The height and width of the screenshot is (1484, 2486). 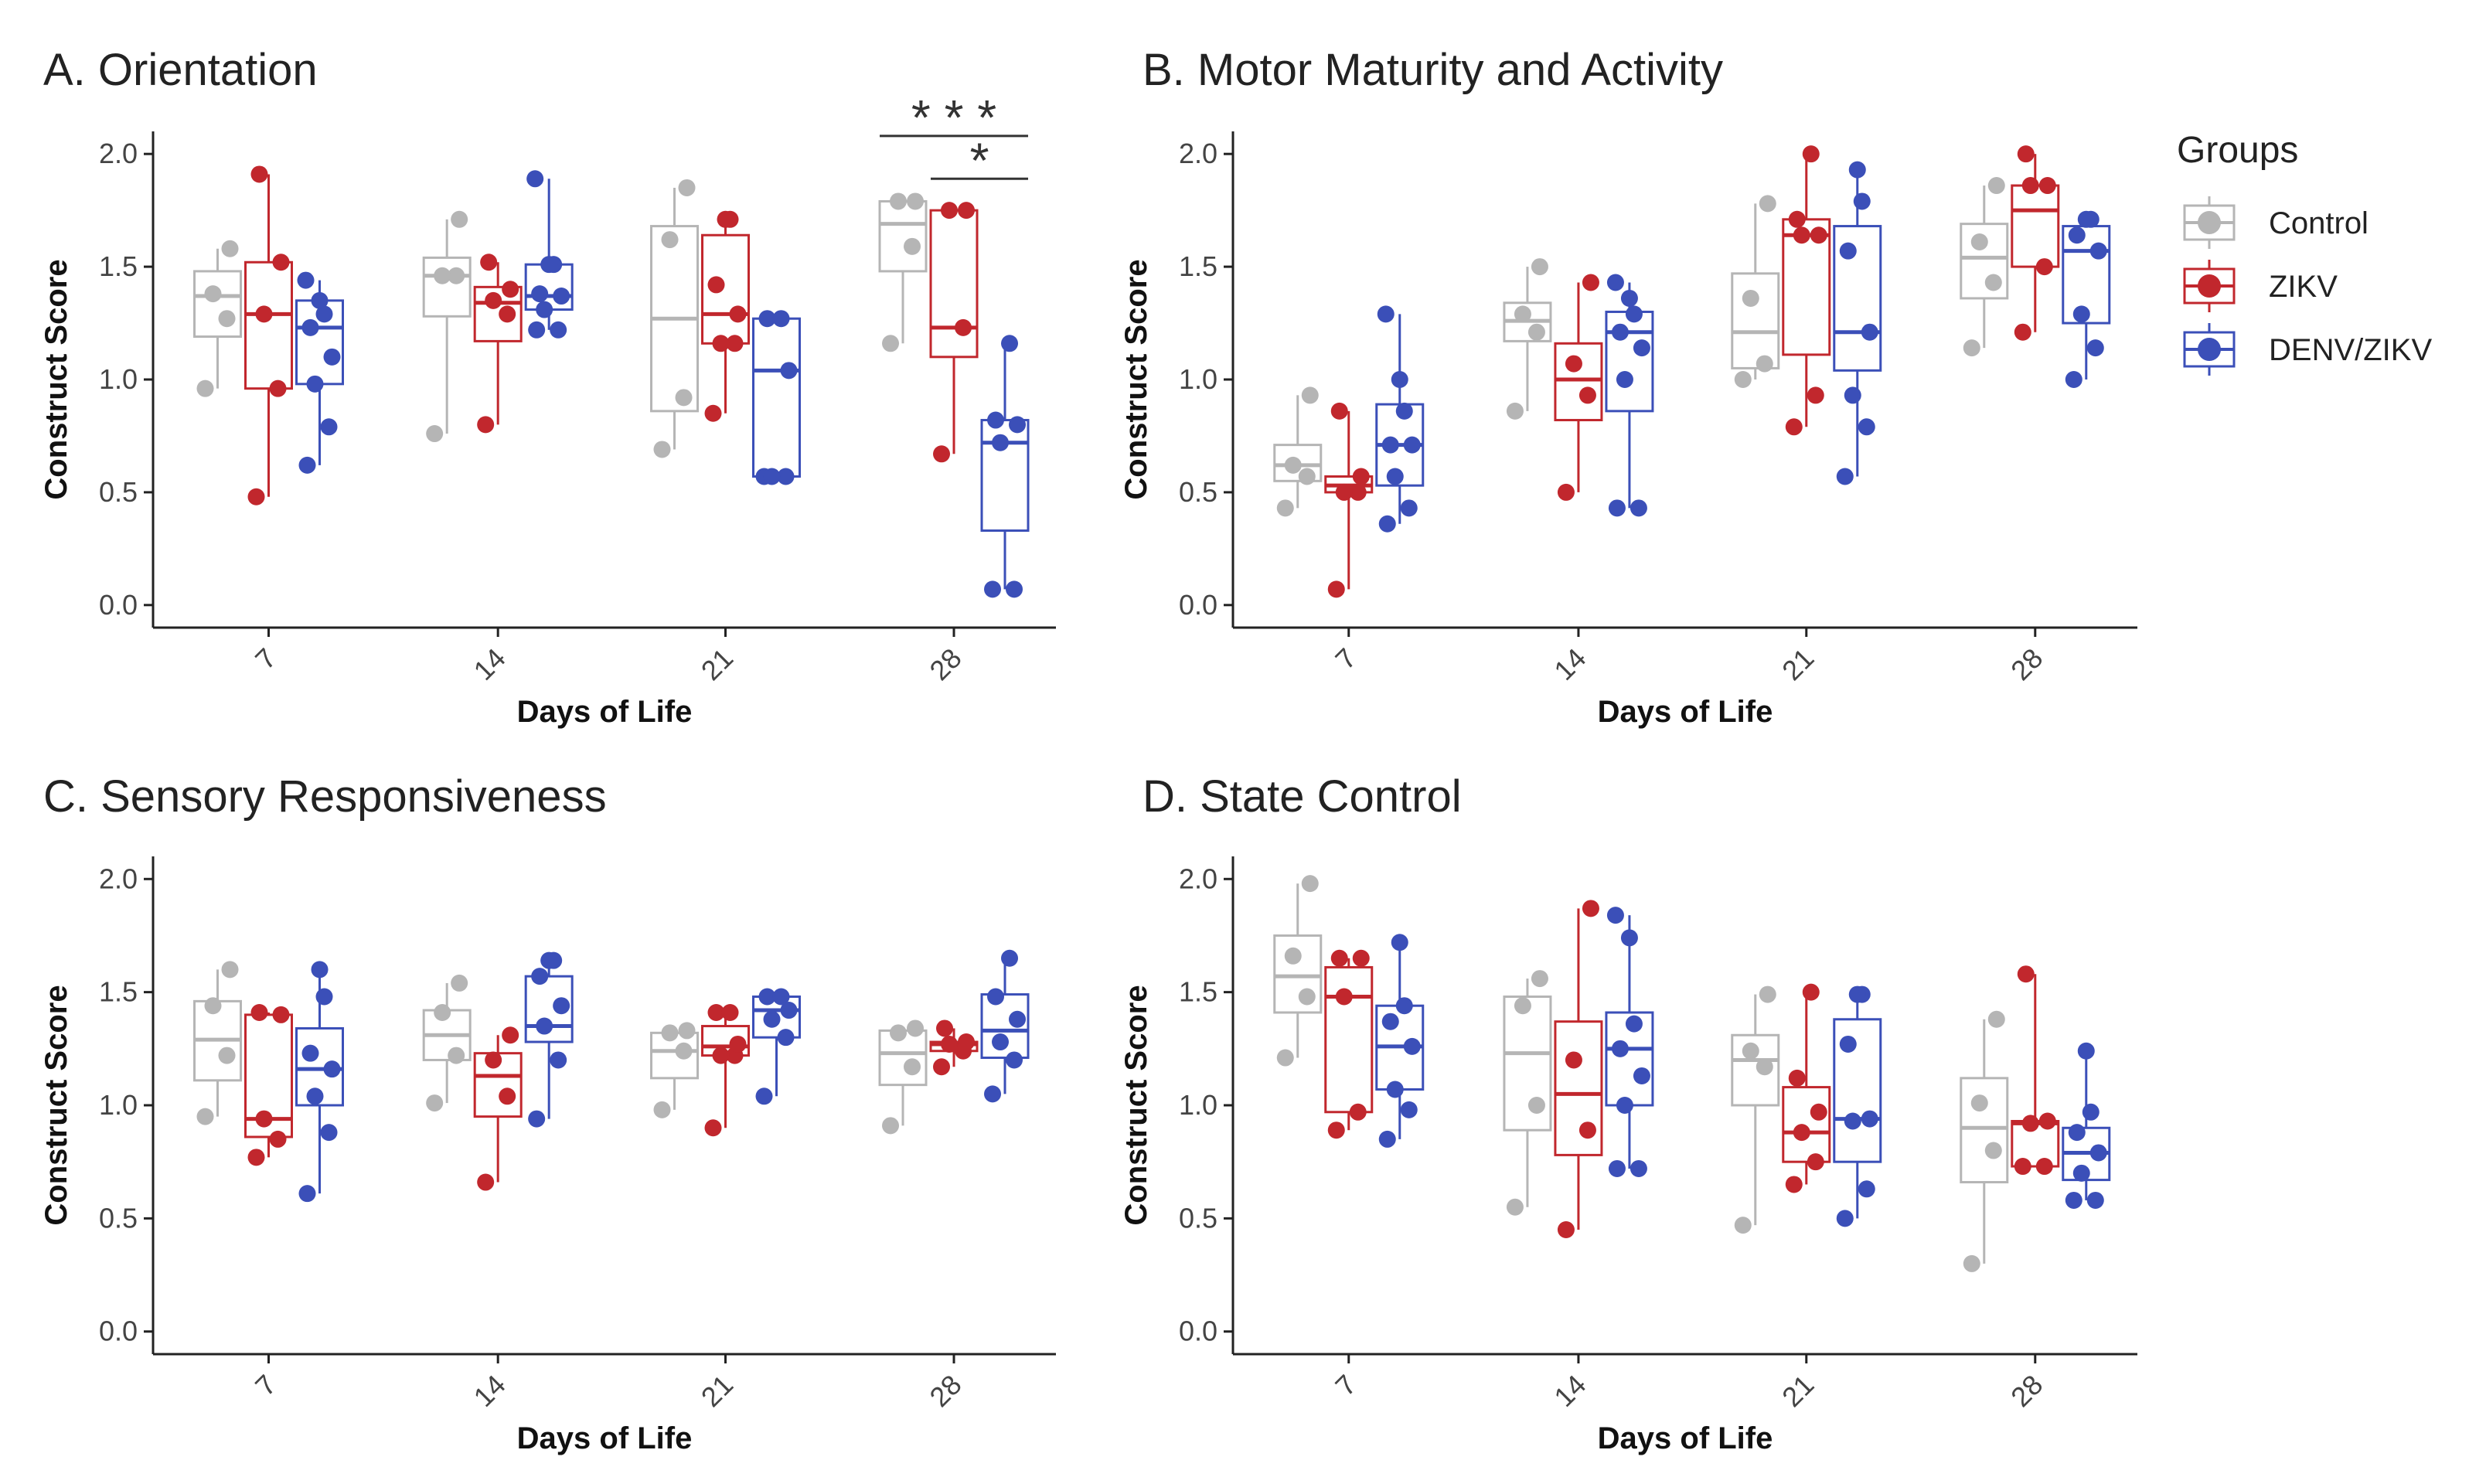 What do you see at coordinates (2026, 664) in the screenshot?
I see `x-tick-label: 28` at bounding box center [2026, 664].